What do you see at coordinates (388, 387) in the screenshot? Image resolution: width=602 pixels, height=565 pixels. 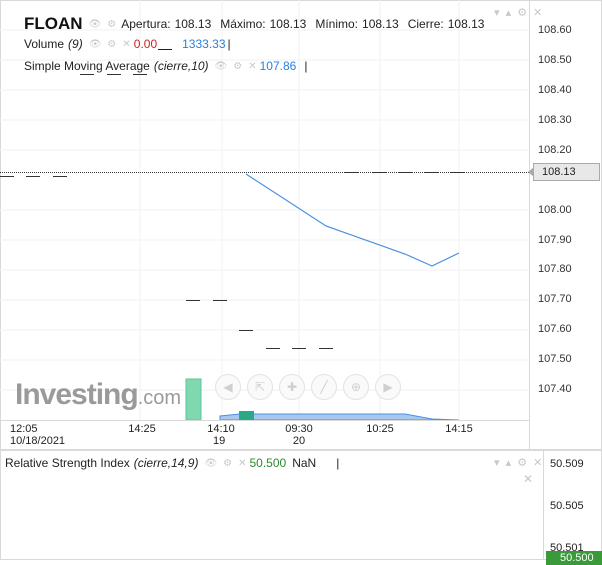 I see `forward-icon: ▶` at bounding box center [388, 387].